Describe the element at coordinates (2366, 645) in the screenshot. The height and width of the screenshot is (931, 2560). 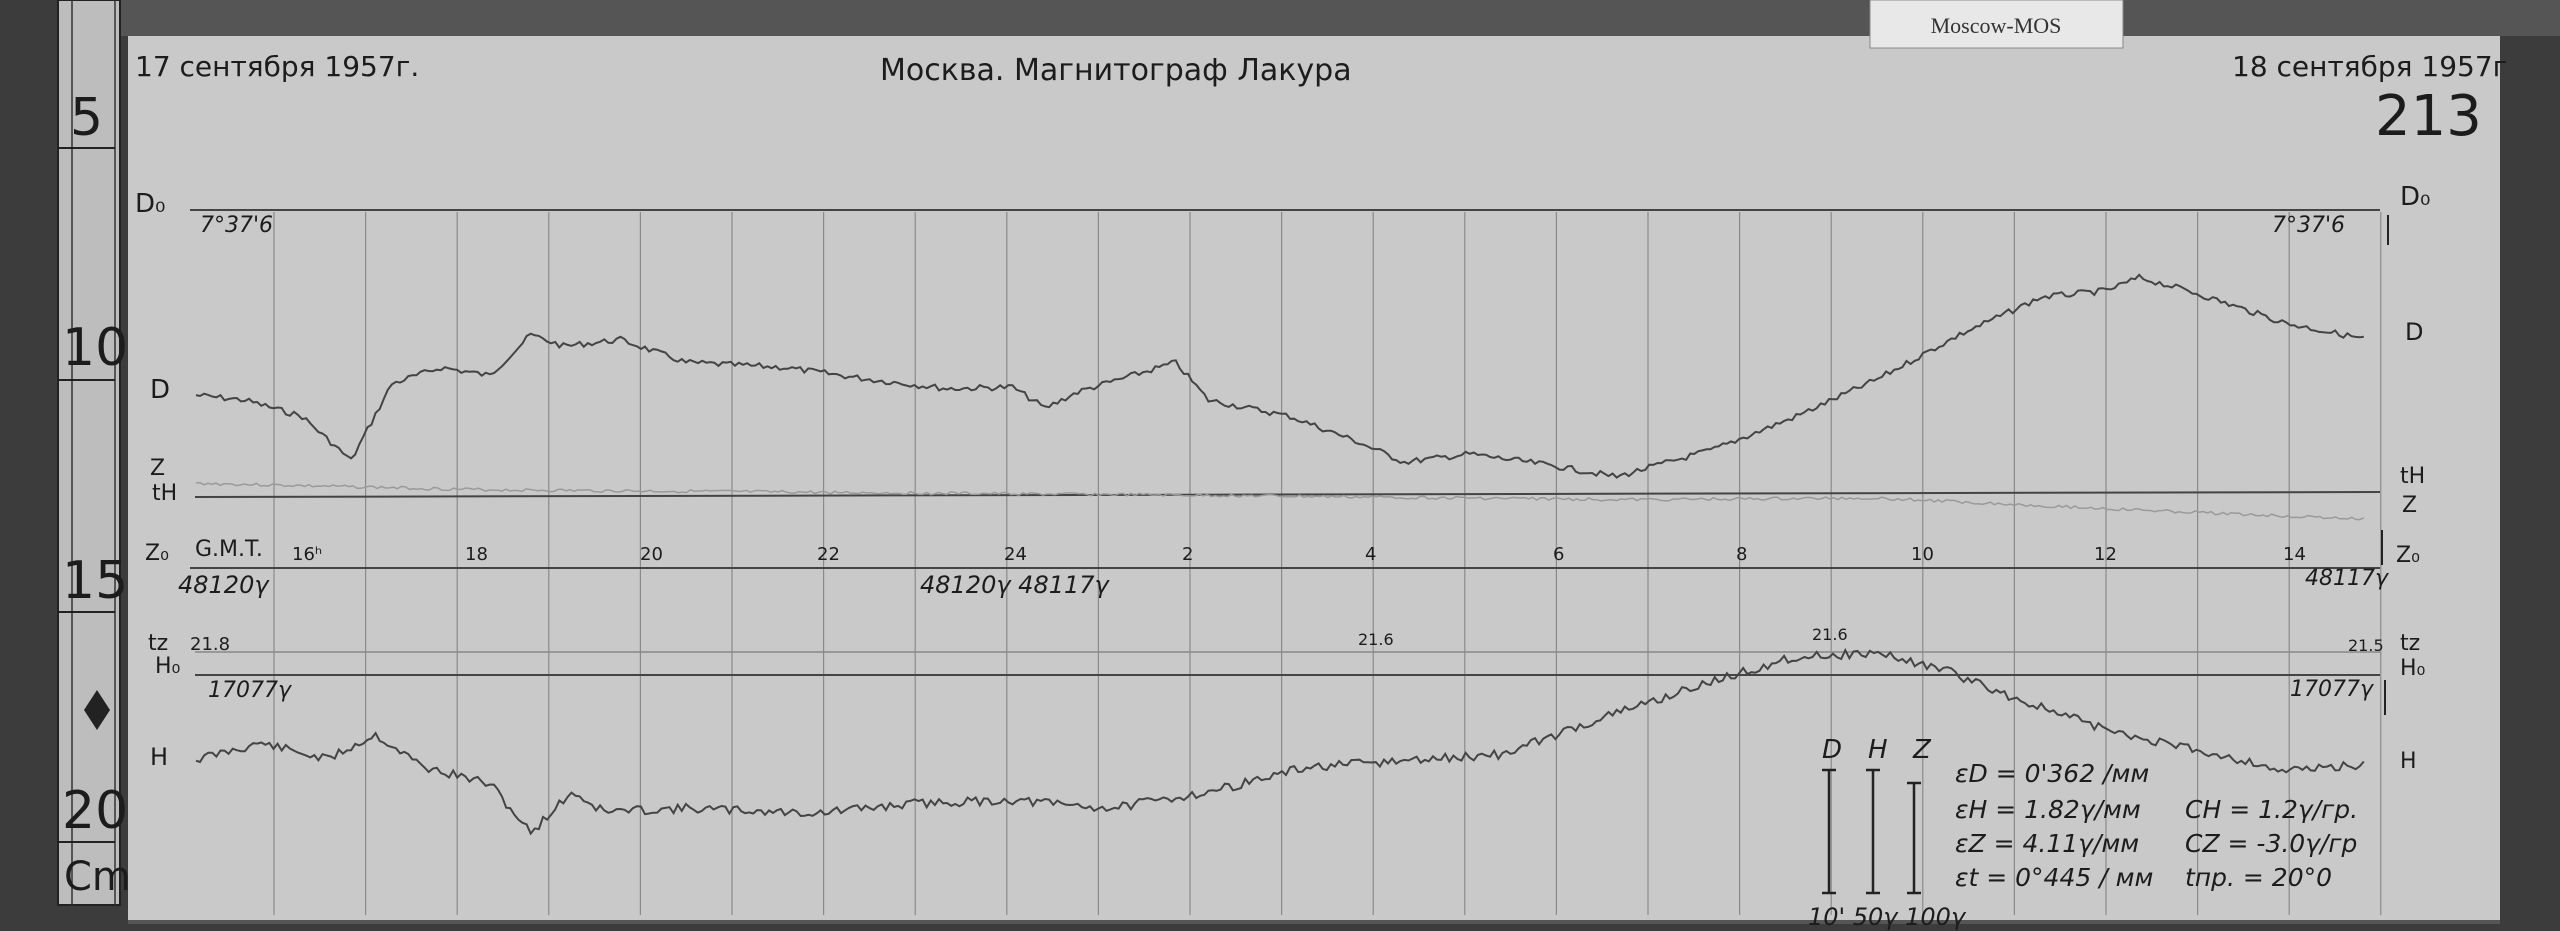
I see `right-tz-value: 21.5` at that location.